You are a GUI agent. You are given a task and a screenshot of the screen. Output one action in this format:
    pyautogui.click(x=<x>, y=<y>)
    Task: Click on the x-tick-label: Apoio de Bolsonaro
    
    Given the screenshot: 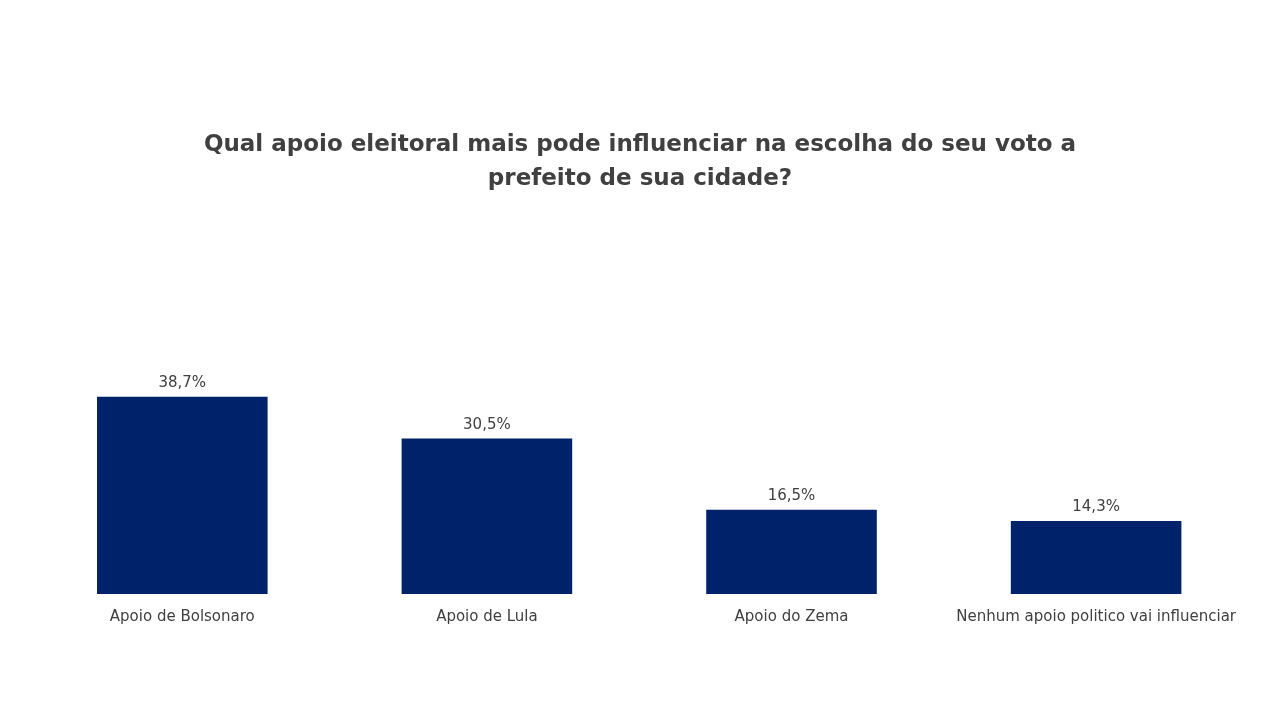 What is the action you would take?
    pyautogui.click(x=182, y=615)
    